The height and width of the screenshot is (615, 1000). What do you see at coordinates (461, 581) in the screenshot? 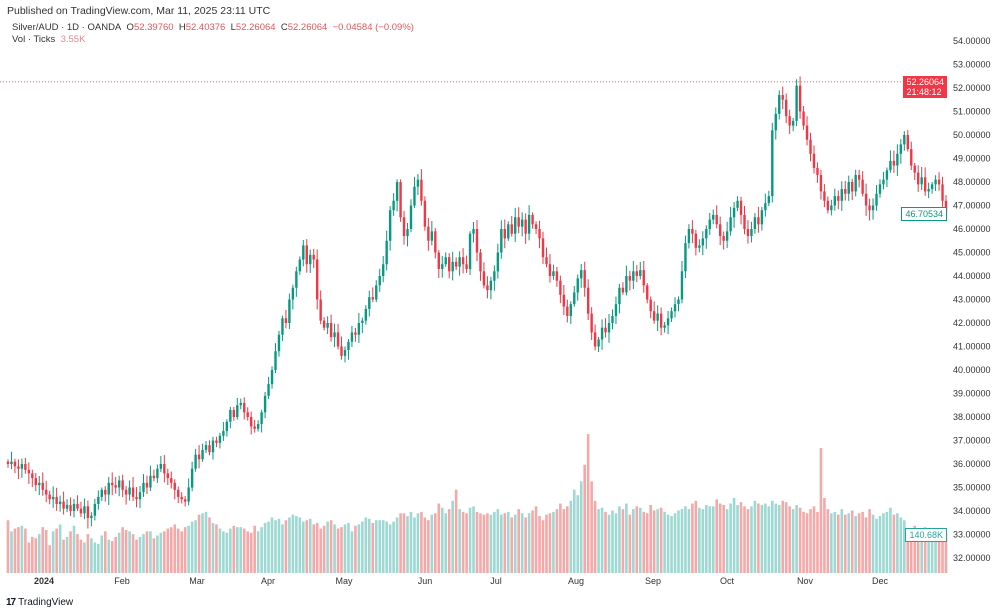
I see `time-axis: 2024 Feb Mar Apr May Jun Jul Aug Sep Oct Nov Dec` at bounding box center [461, 581].